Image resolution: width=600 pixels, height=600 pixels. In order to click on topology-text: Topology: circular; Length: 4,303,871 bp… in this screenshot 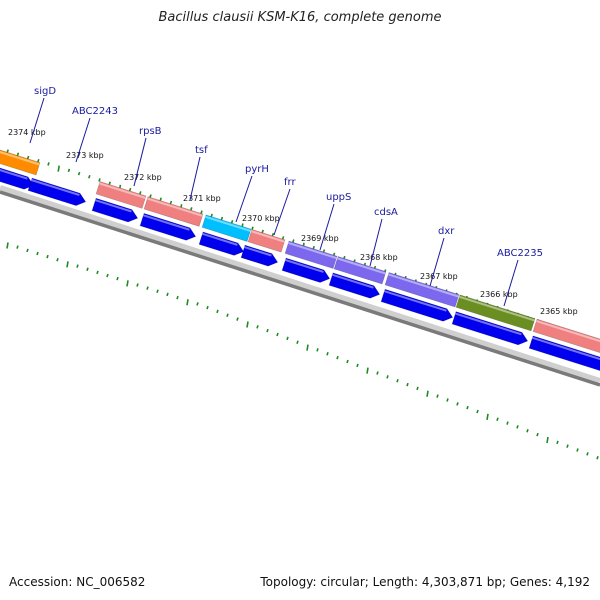, I will do `click(425, 582)`.